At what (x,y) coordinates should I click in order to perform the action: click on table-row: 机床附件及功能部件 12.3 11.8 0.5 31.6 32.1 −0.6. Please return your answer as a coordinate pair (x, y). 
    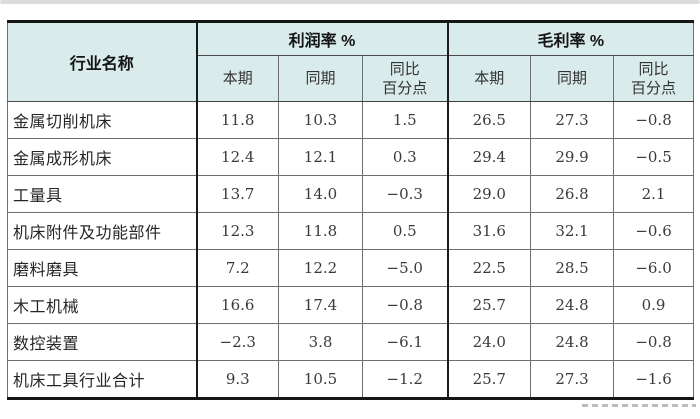
    Looking at the image, I should click on (351, 231).